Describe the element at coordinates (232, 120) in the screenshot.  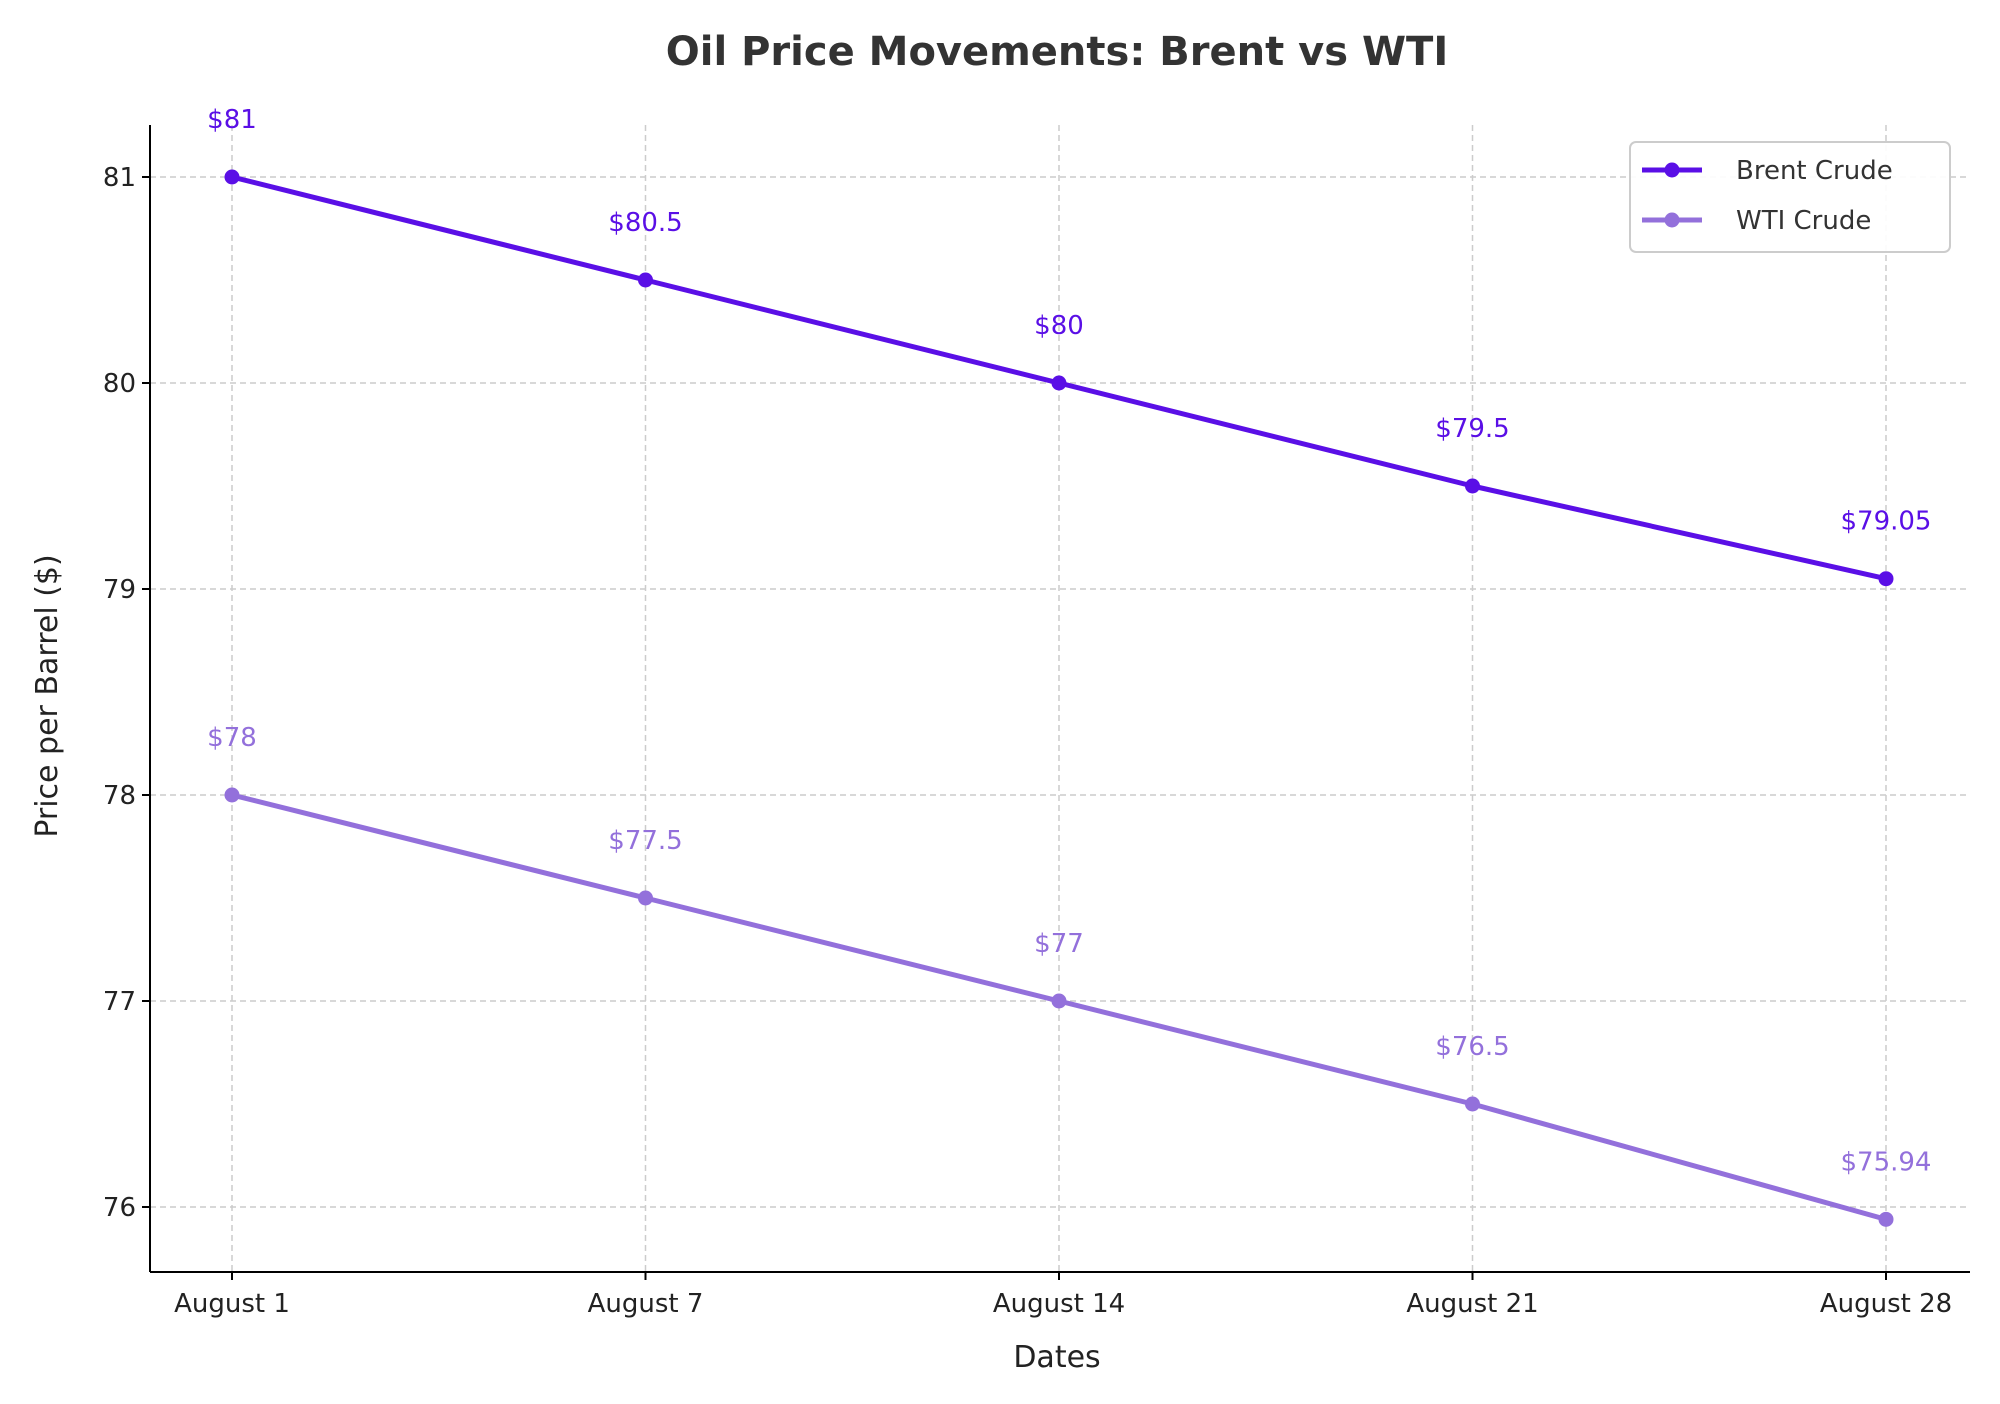
I see `brent-crude-data-label: $81` at that location.